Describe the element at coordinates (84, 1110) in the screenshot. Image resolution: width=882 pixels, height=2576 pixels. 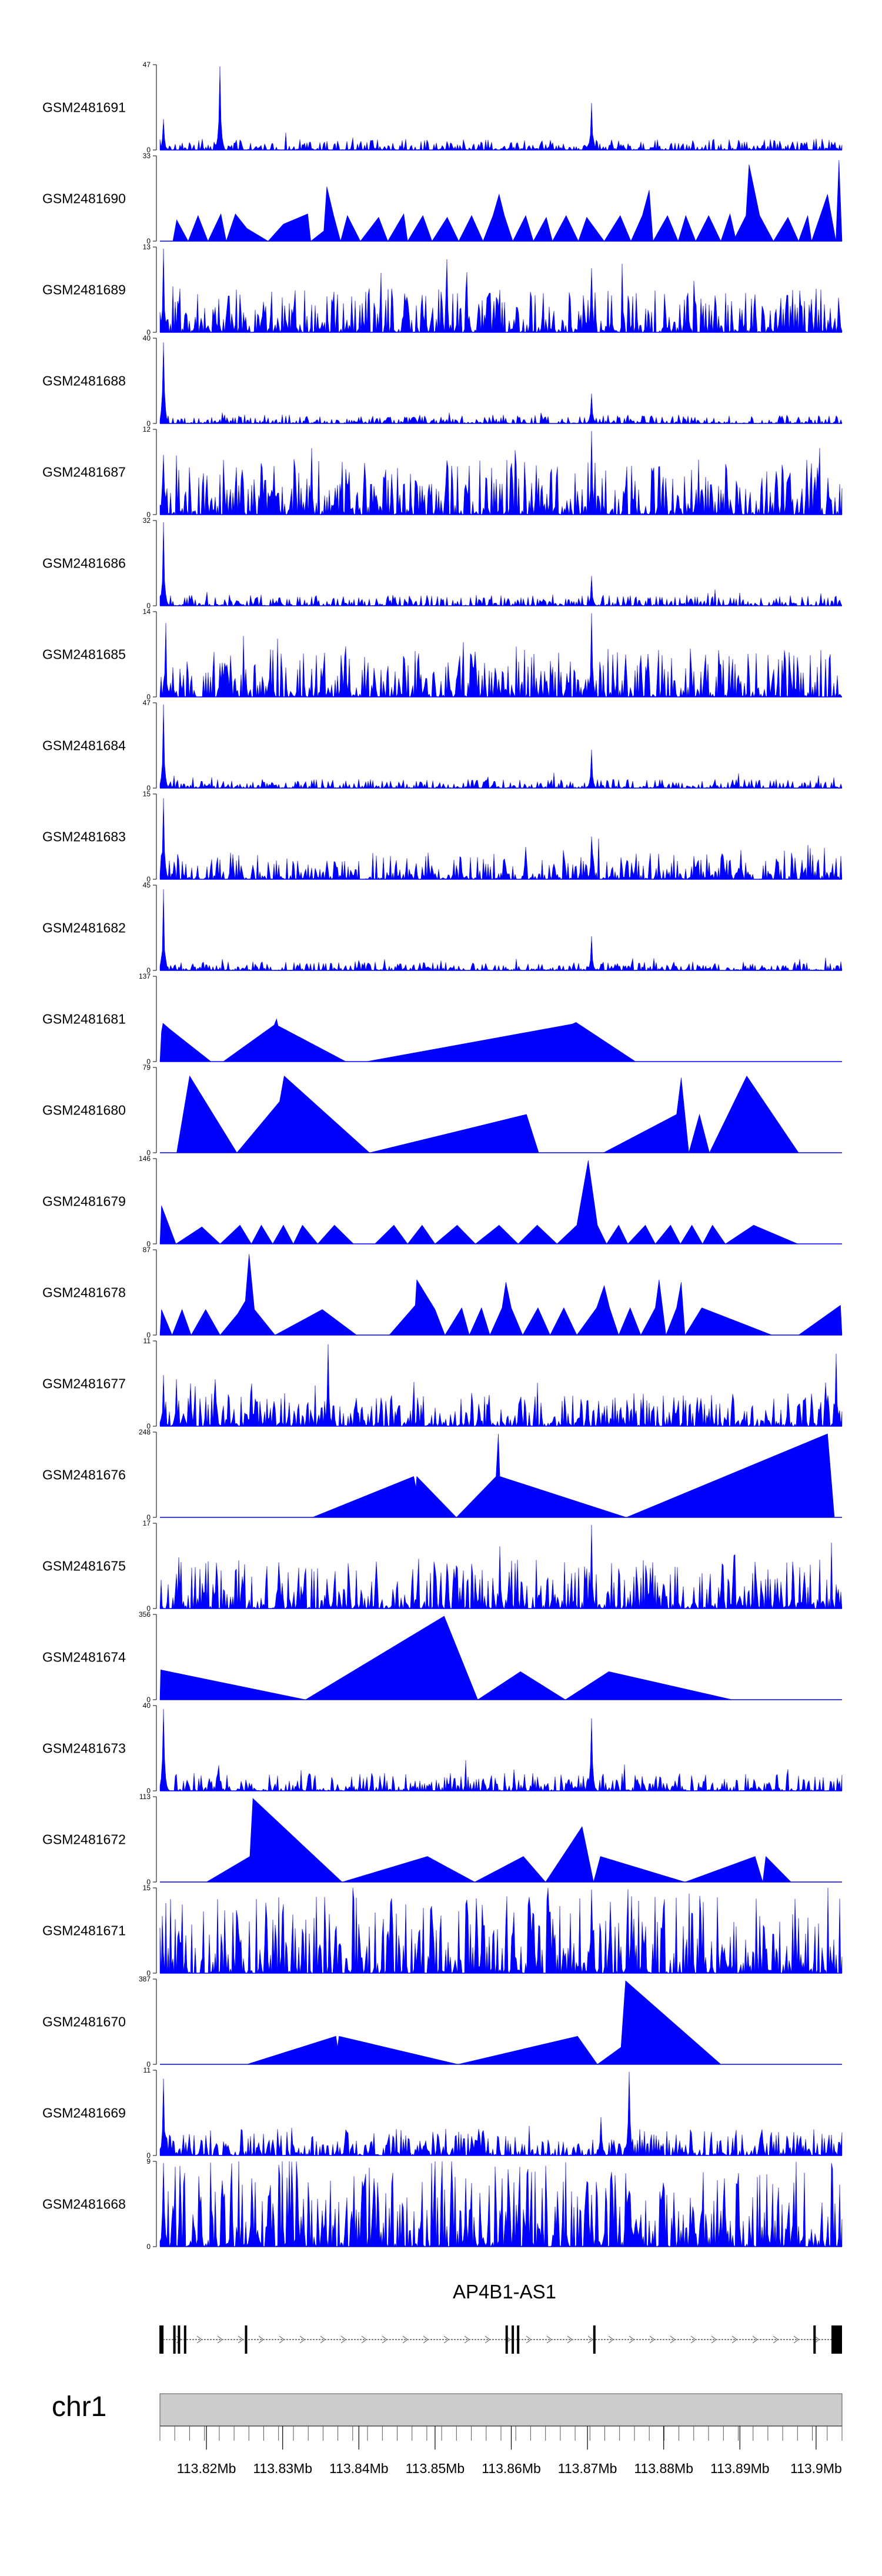
I see `sample-label: GSM2481680` at that location.